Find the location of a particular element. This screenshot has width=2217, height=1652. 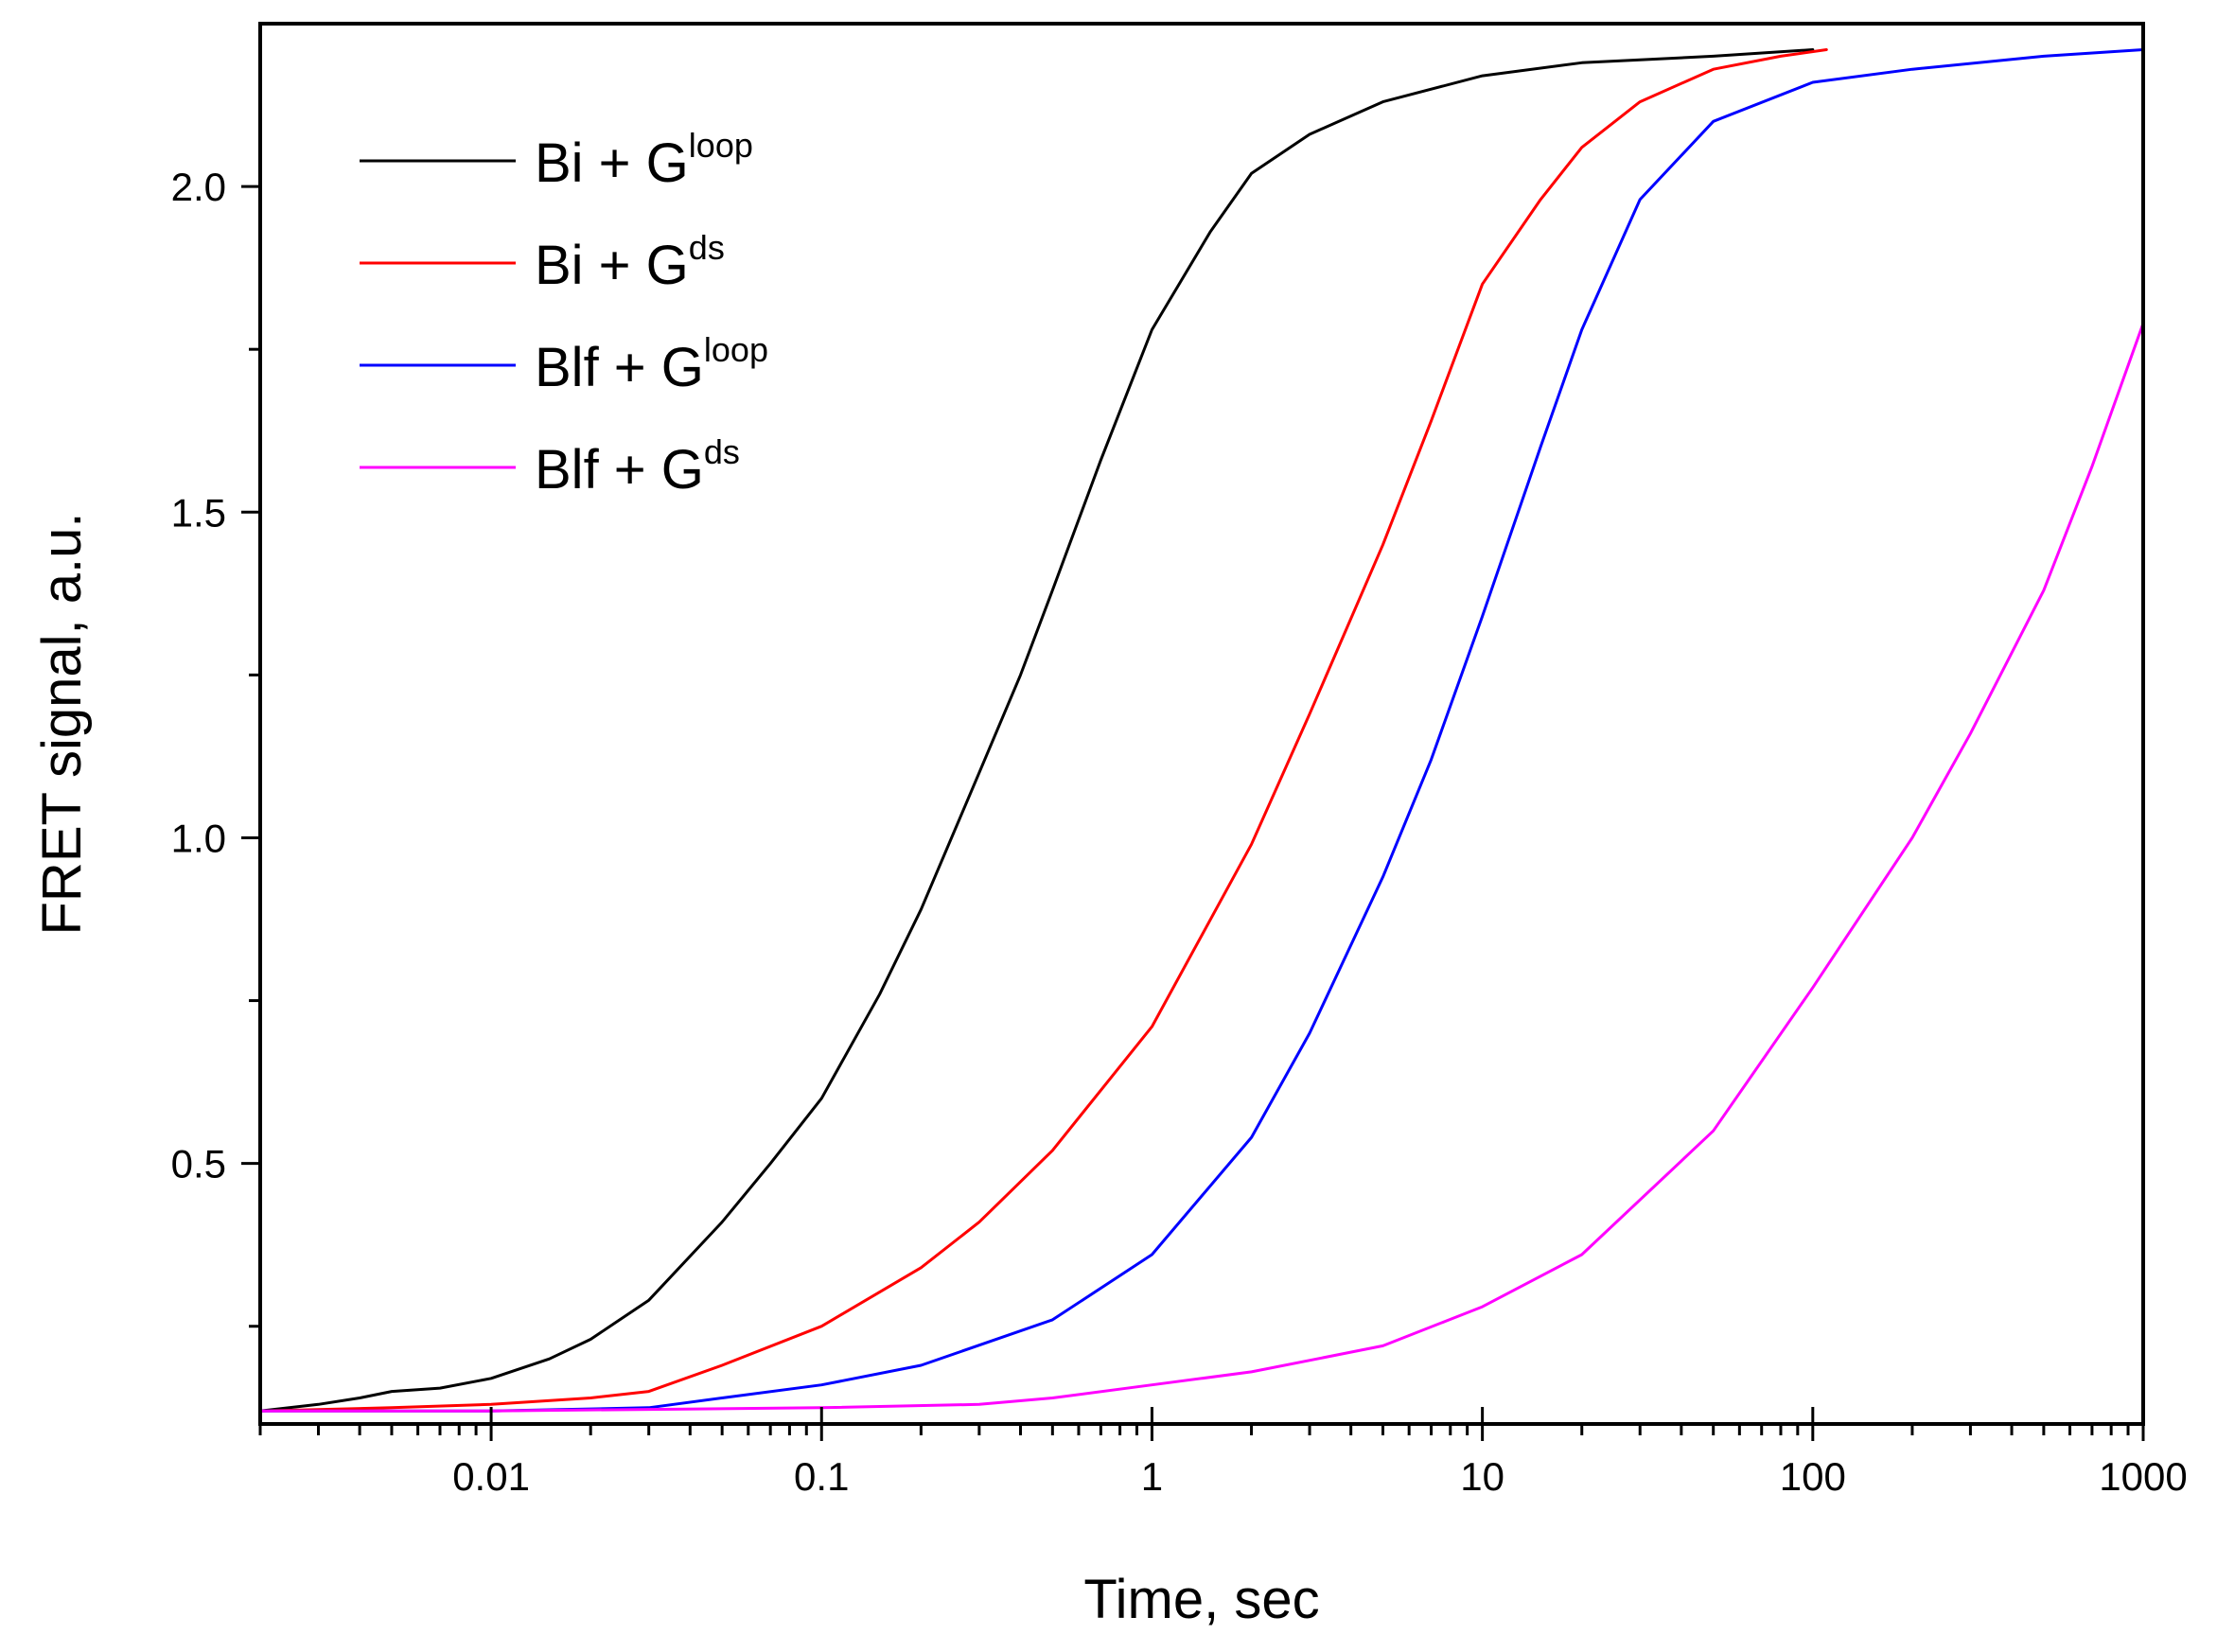

y-tick-label: 2.0 is located at coordinates (199, 187).